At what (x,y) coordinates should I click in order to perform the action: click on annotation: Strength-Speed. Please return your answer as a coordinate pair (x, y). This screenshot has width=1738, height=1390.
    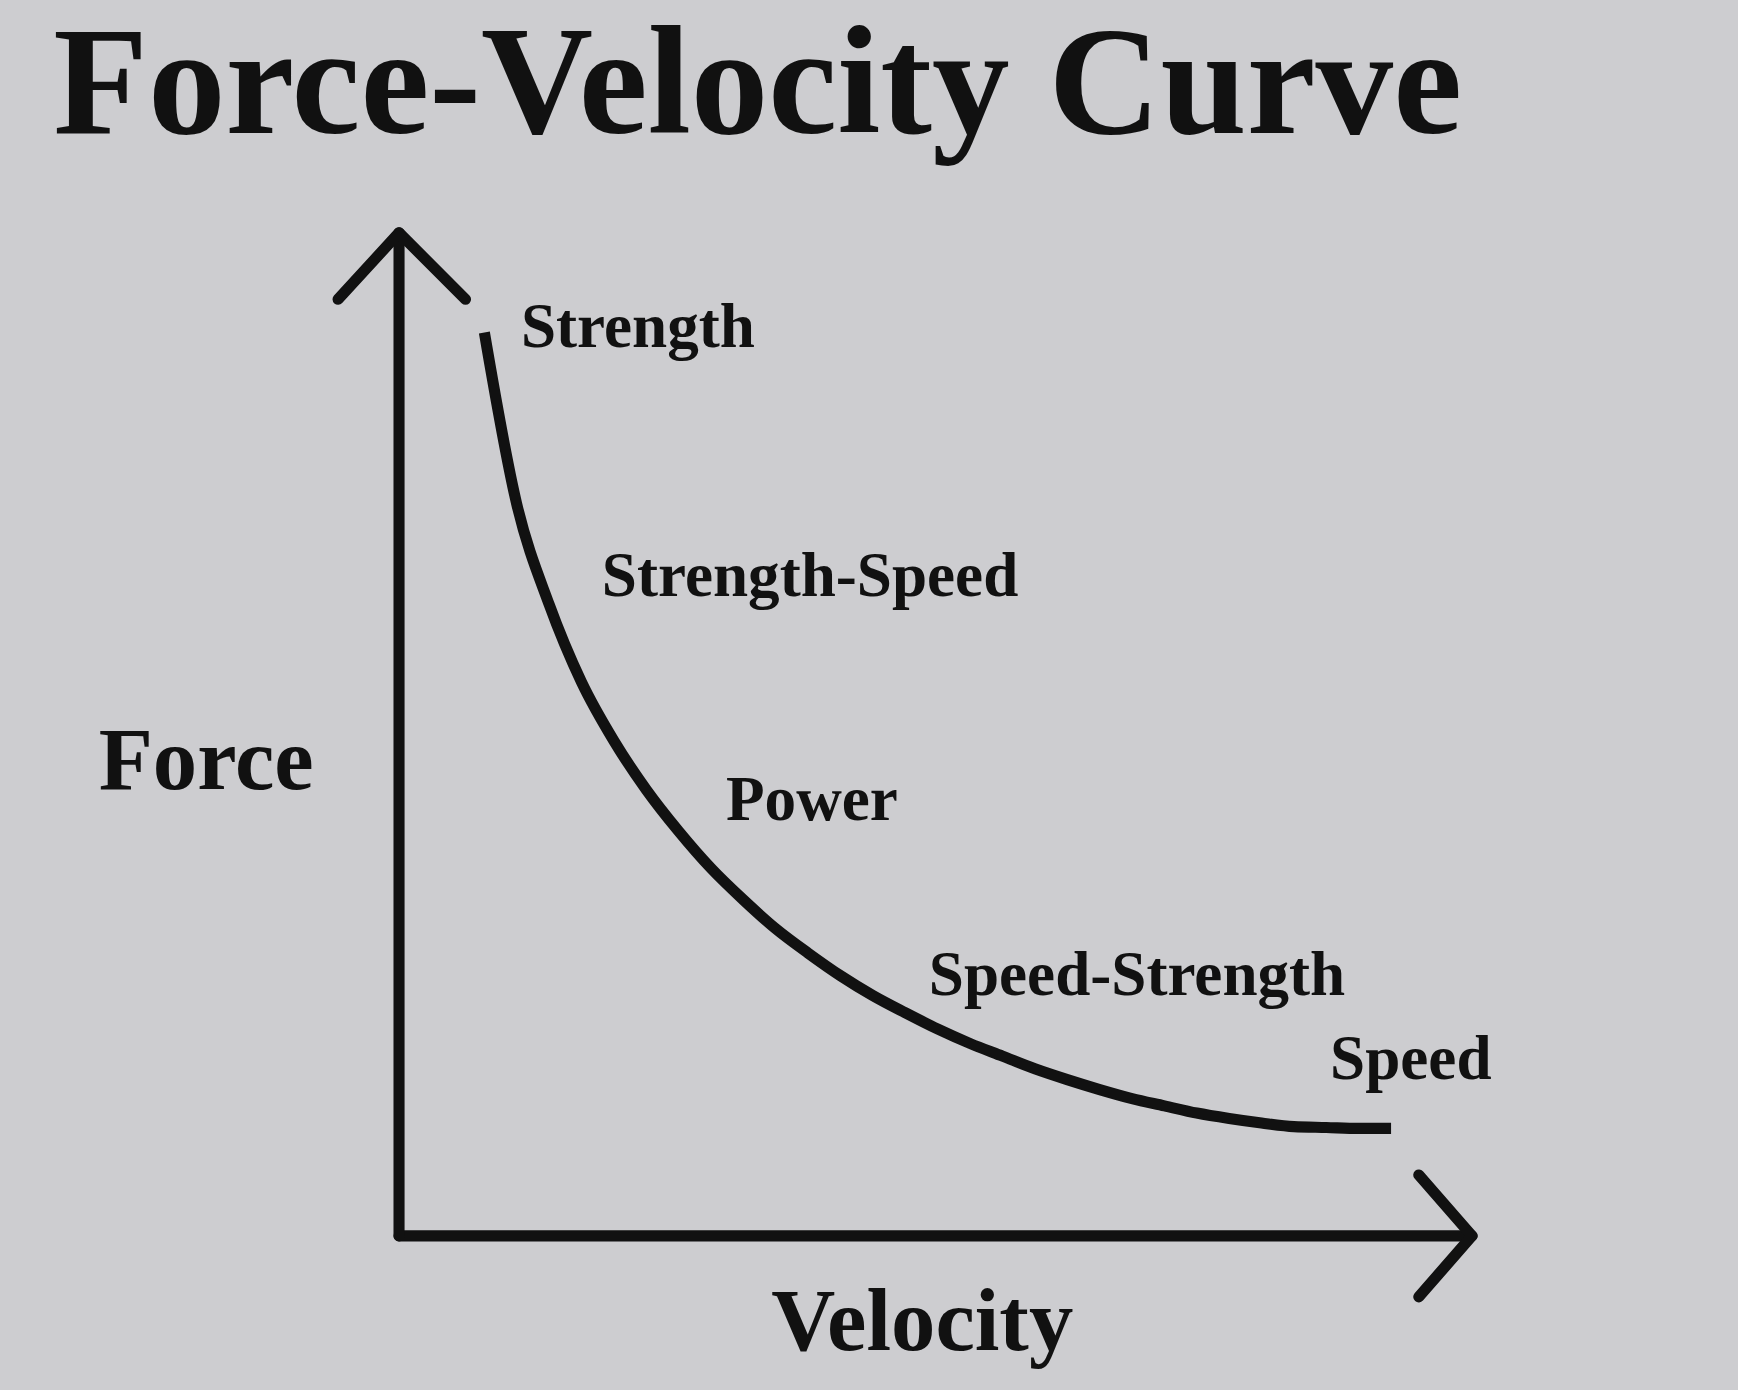
    Looking at the image, I should click on (810, 575).